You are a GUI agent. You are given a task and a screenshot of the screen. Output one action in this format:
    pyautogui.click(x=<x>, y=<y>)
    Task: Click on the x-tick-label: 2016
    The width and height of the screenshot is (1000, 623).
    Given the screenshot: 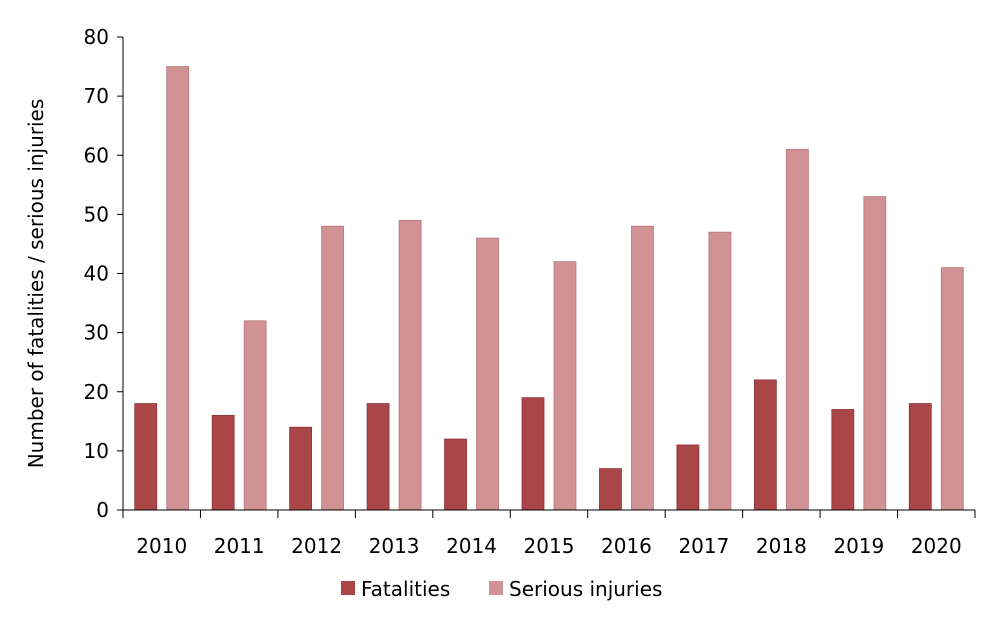 What is the action you would take?
    pyautogui.click(x=626, y=546)
    